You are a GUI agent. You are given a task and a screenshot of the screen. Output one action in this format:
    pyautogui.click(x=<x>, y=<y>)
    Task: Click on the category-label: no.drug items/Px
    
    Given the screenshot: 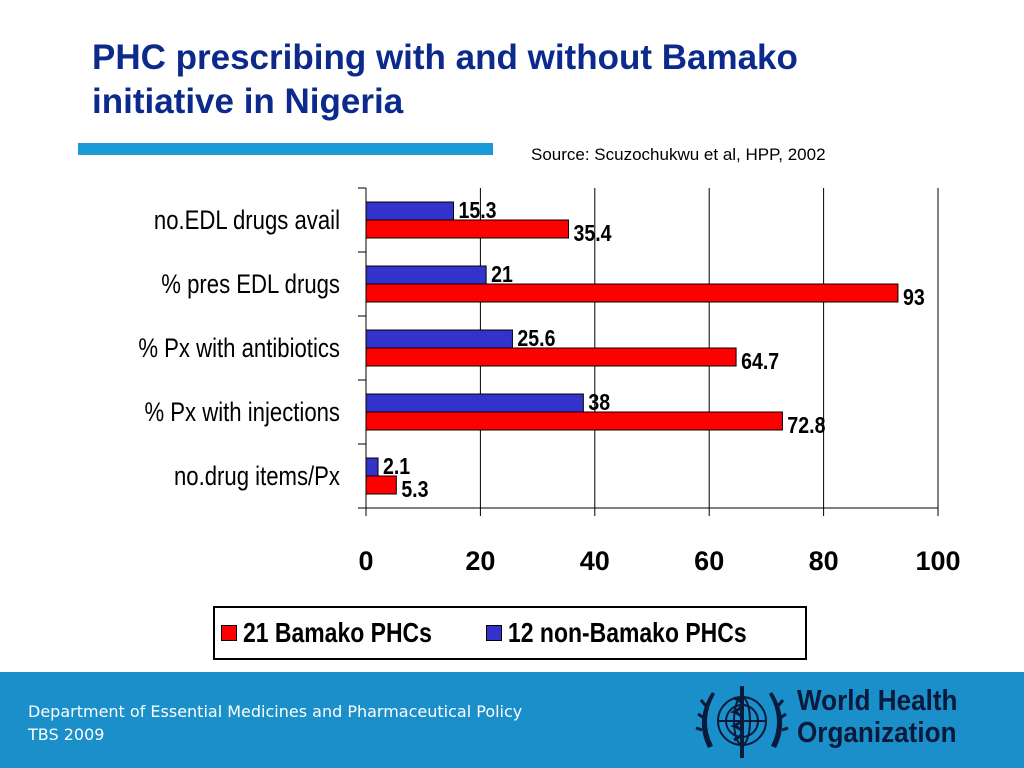 What is the action you would take?
    pyautogui.click(x=257, y=477)
    